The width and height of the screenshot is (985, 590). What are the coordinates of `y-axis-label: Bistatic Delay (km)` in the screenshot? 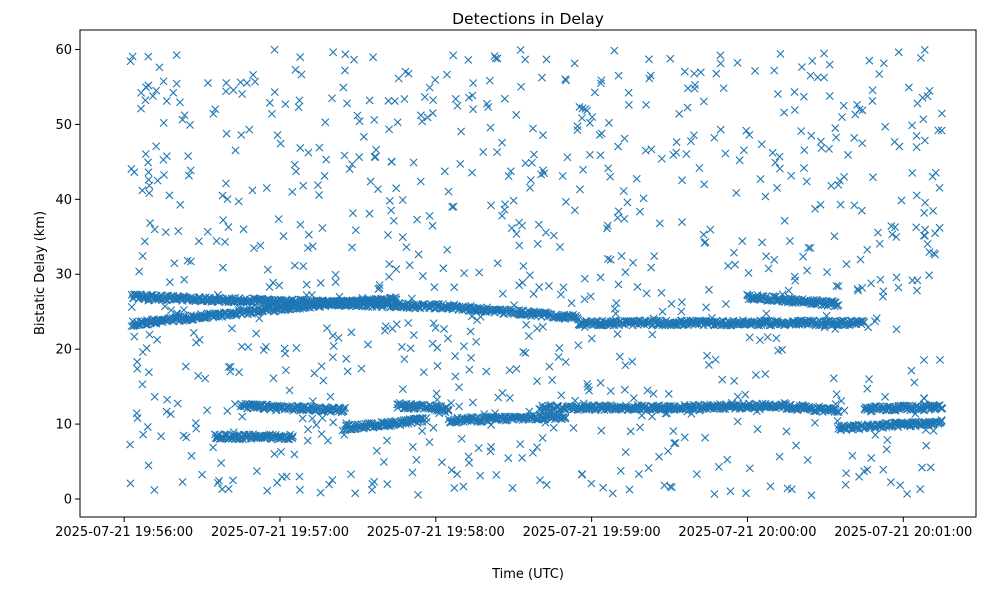 It's located at (40, 273).